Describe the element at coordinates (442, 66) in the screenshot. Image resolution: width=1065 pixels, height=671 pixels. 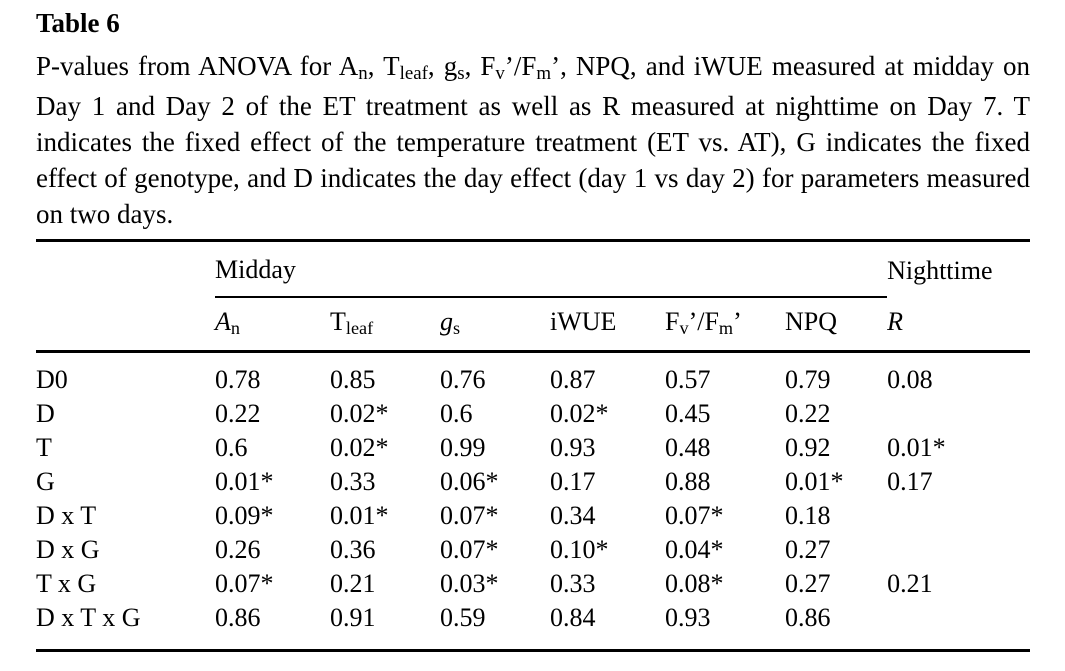
I see `text-segment: , g` at that location.